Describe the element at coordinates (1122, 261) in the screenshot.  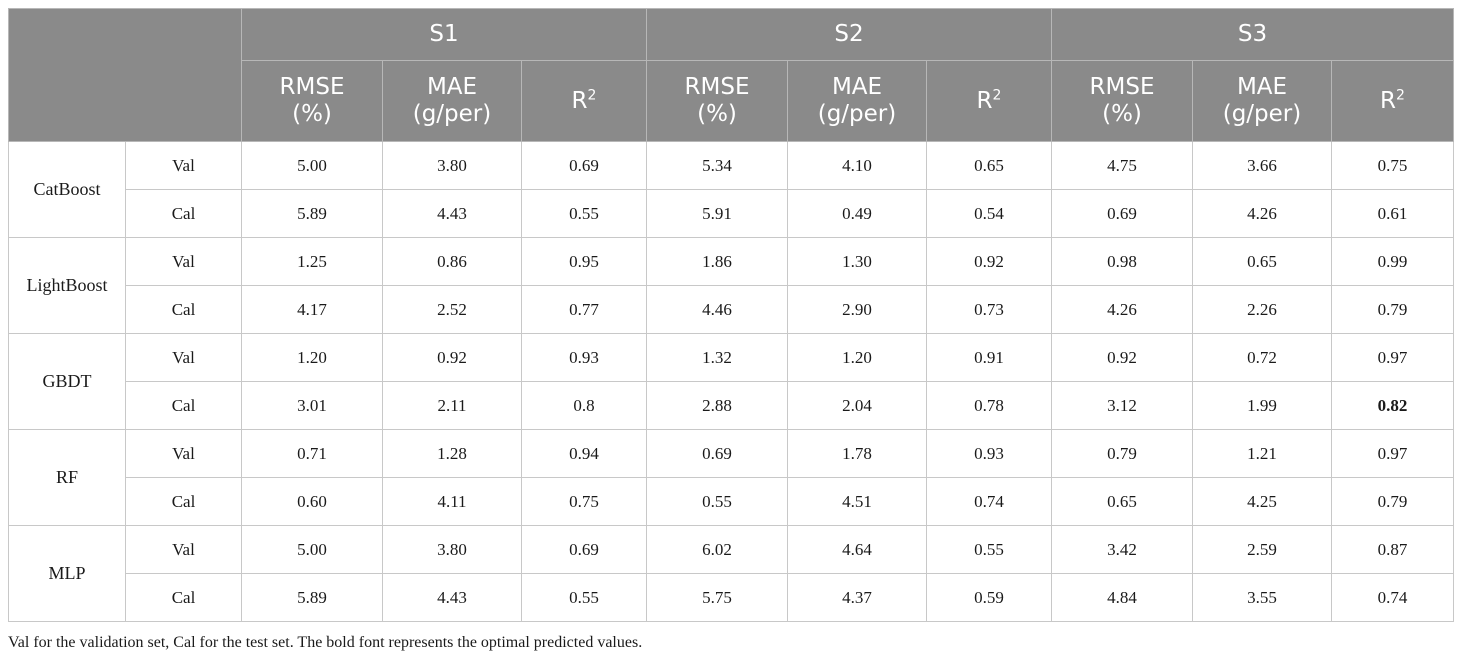
I see `value-cell: 0.98` at that location.